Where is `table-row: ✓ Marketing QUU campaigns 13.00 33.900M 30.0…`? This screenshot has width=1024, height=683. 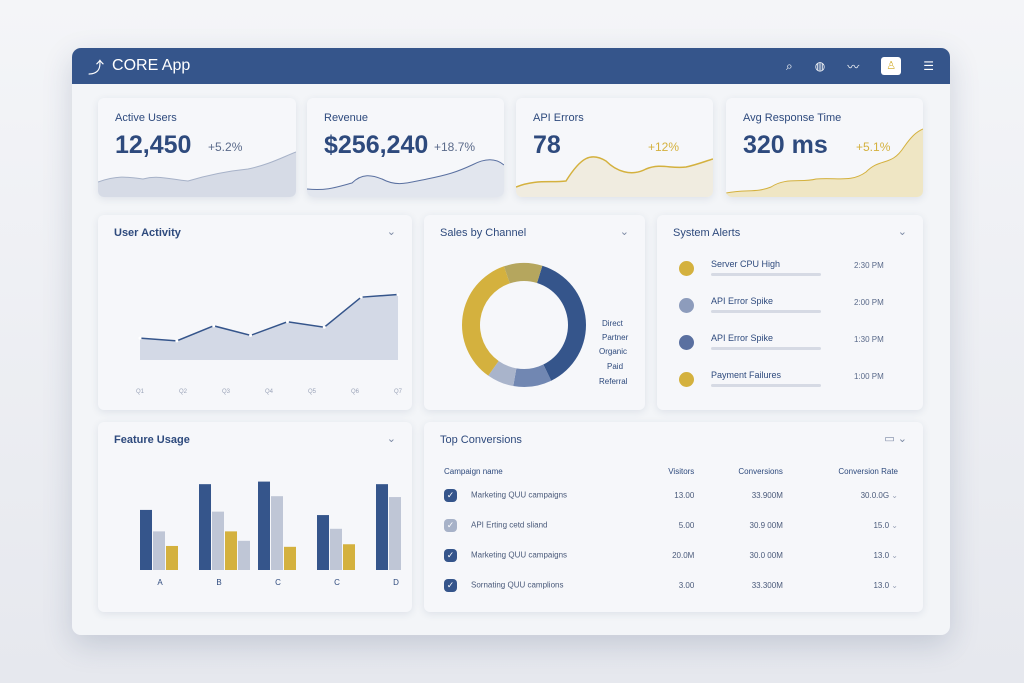
table-row: ✓ Marketing QUU campaigns 13.00 33.900M 30.0… is located at coordinates (674, 495).